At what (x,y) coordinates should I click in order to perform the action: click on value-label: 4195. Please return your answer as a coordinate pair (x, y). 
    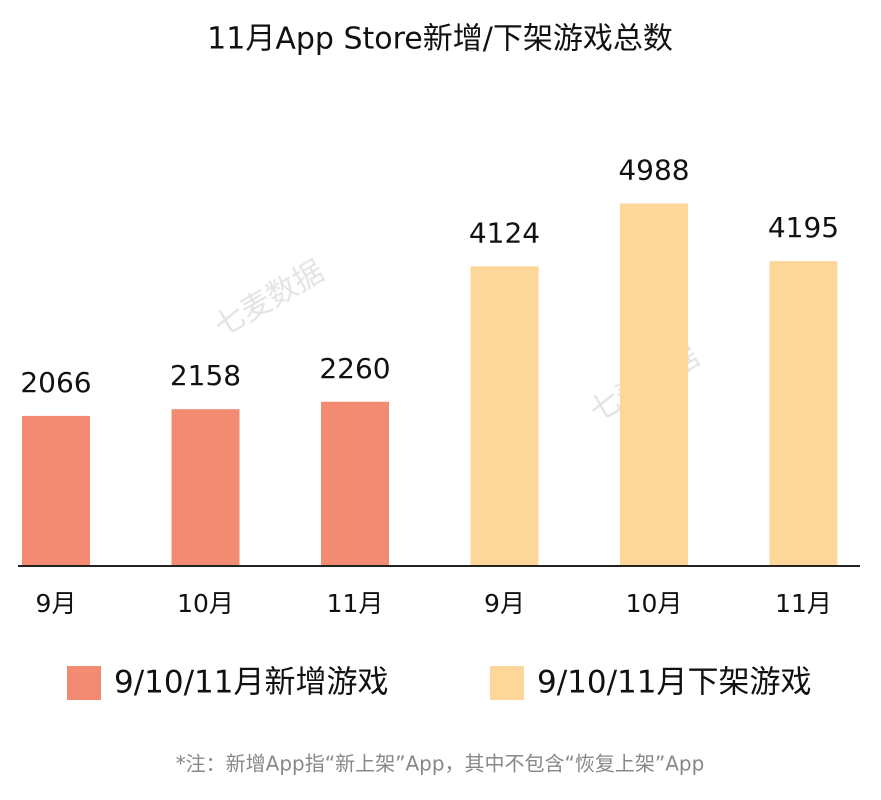
    Looking at the image, I should click on (803, 227).